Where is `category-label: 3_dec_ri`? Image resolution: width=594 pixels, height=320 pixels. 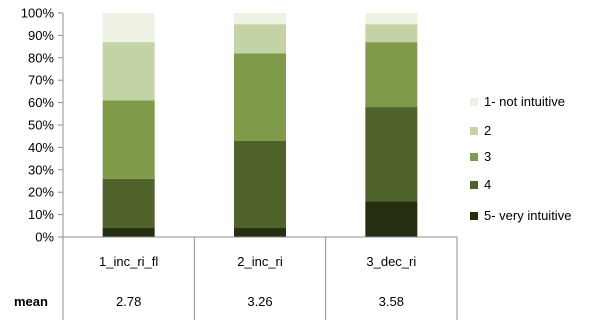
category-label: 3_dec_ri is located at coordinates (391, 261).